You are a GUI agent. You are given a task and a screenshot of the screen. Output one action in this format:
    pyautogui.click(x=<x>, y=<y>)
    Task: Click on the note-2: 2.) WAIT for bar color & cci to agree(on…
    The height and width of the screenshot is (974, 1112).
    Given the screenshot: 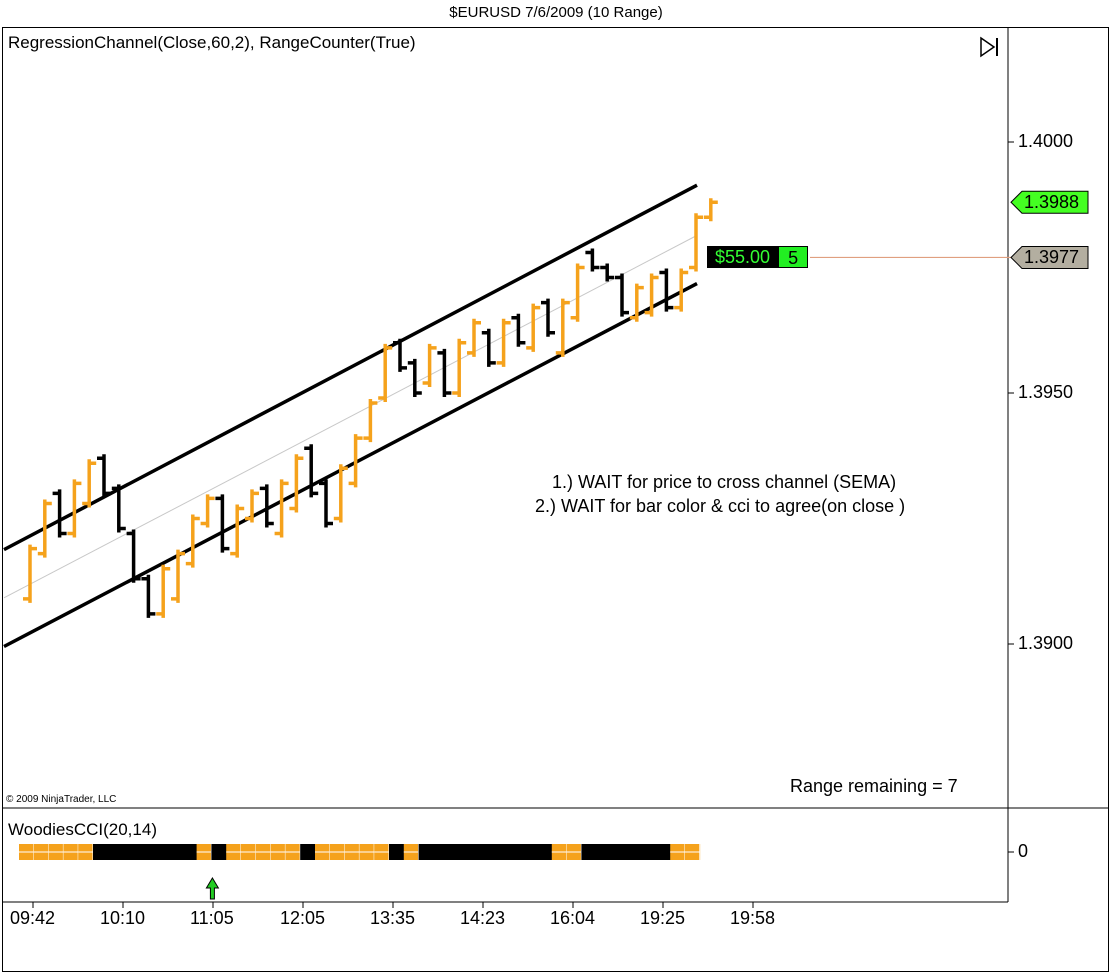 What is the action you would take?
    pyautogui.click(x=720, y=506)
    